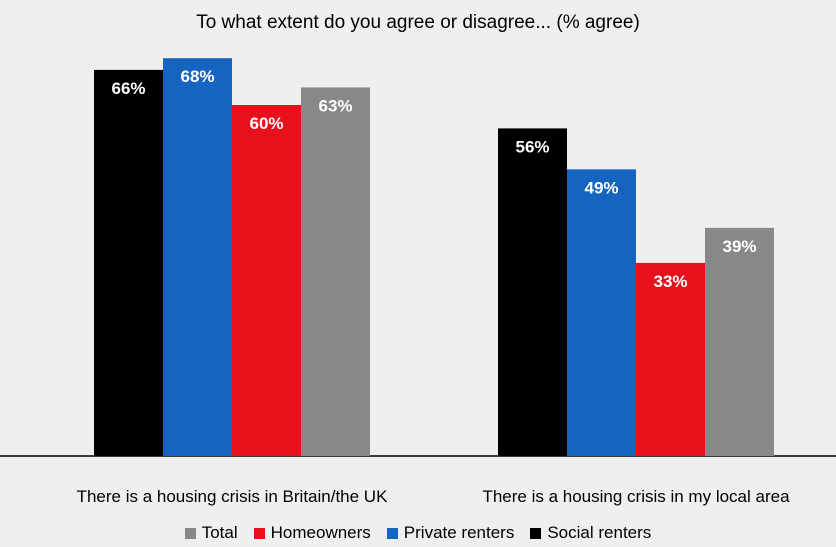 The width and height of the screenshot is (836, 547). I want to click on legend-swatch-homeowners, so click(259, 533).